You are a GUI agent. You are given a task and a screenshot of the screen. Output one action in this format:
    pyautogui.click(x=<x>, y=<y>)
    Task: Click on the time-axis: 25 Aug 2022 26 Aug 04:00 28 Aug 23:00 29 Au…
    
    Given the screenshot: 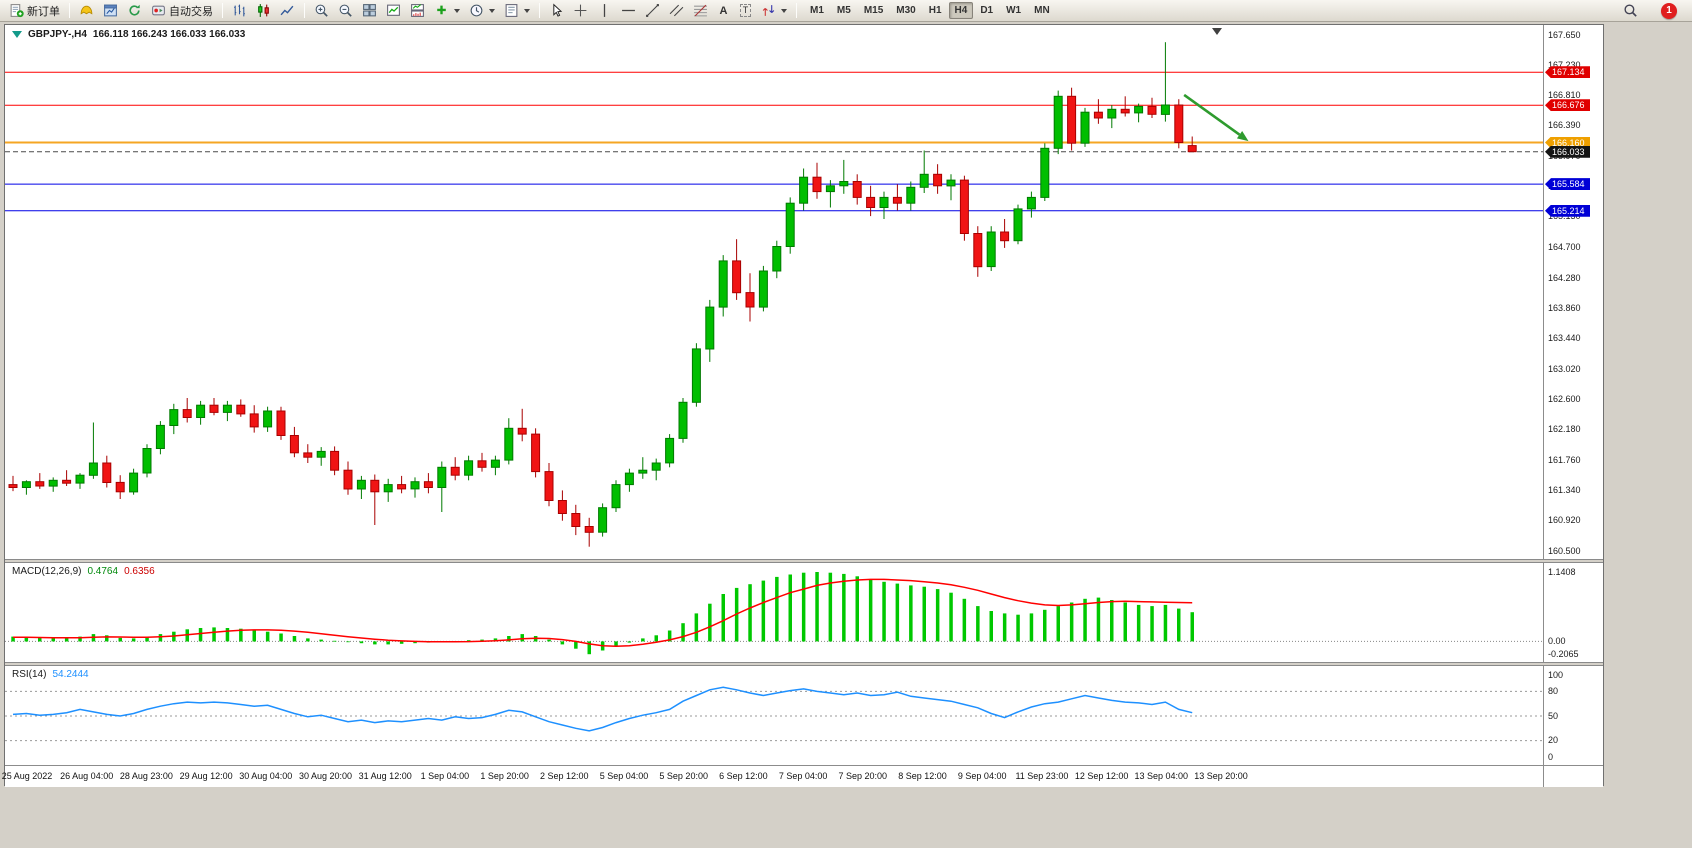 What is the action you would take?
    pyautogui.click(x=802, y=776)
    